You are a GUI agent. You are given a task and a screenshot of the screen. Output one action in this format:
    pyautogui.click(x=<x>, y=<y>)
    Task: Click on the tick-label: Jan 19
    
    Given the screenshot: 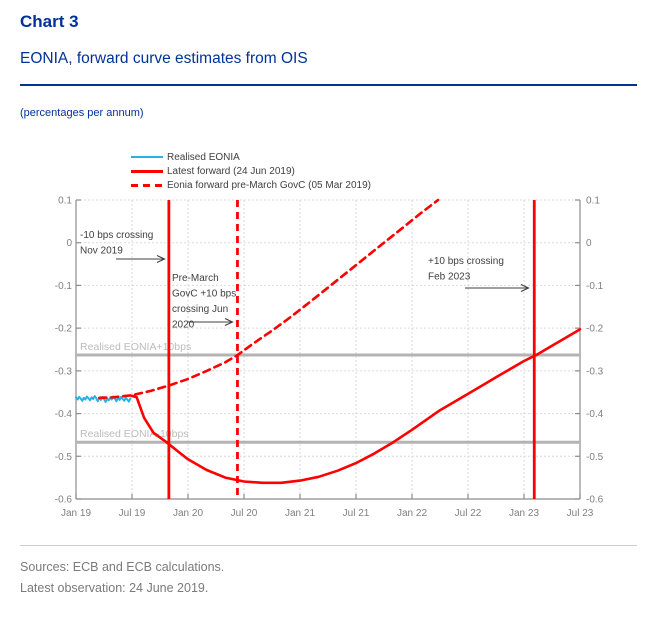 What is the action you would take?
    pyautogui.click(x=76, y=513)
    